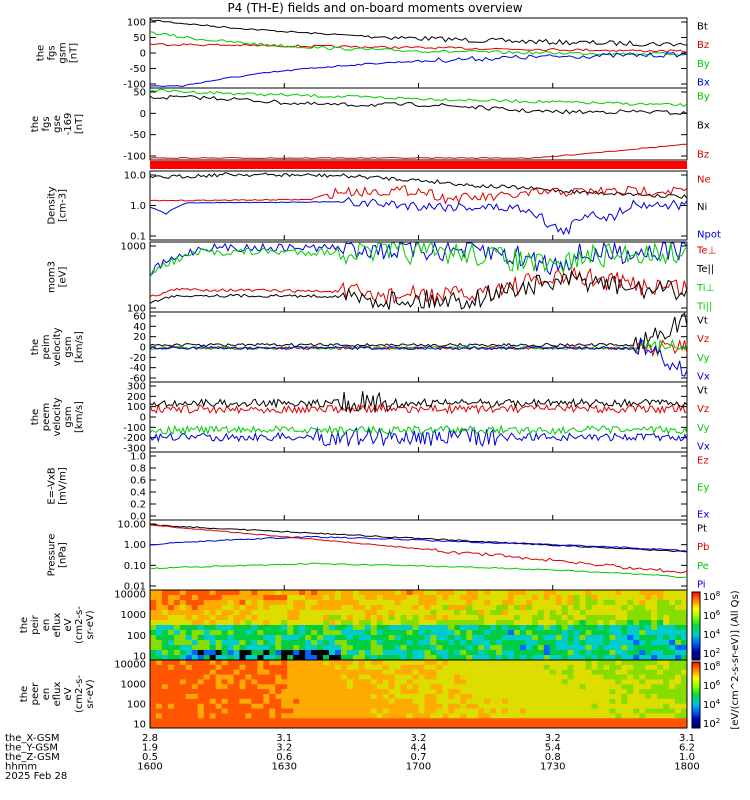 This screenshot has width=750, height=800. Describe the element at coordinates (79, 417) in the screenshot. I see `y-axis-label: [km/s]` at that location.